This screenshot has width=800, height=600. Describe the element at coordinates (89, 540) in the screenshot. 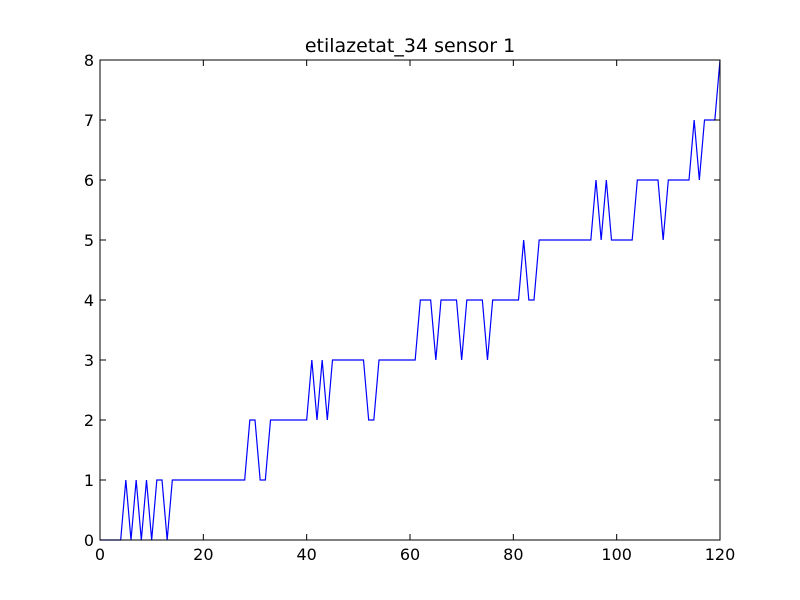

I see `y-tick-label: 0` at that location.